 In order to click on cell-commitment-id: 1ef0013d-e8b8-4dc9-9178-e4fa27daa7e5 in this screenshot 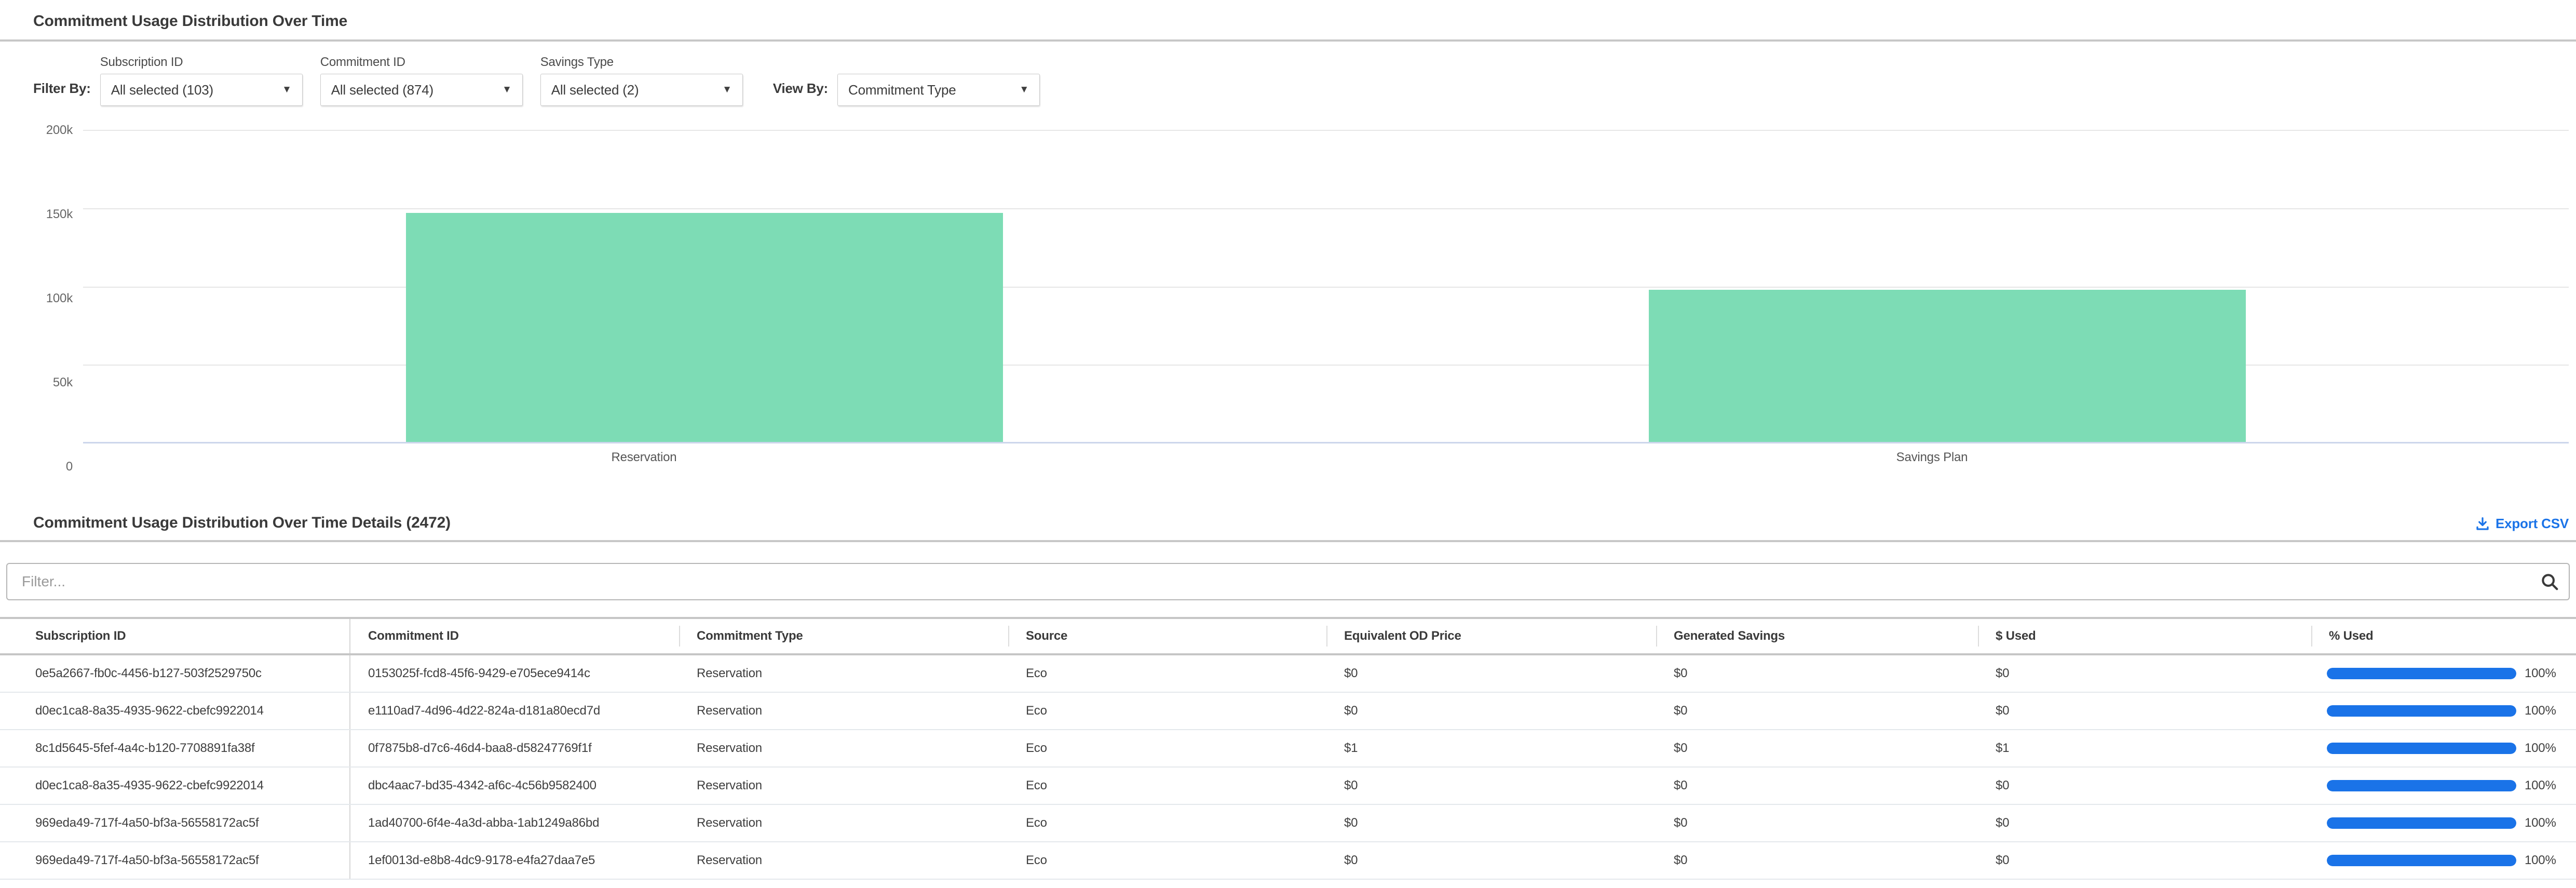, I will do `click(481, 860)`.